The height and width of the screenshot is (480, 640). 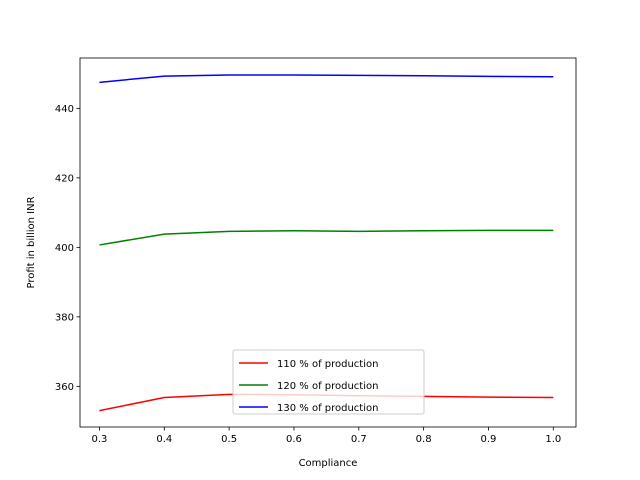 I want to click on legend-box, so click(x=328, y=382).